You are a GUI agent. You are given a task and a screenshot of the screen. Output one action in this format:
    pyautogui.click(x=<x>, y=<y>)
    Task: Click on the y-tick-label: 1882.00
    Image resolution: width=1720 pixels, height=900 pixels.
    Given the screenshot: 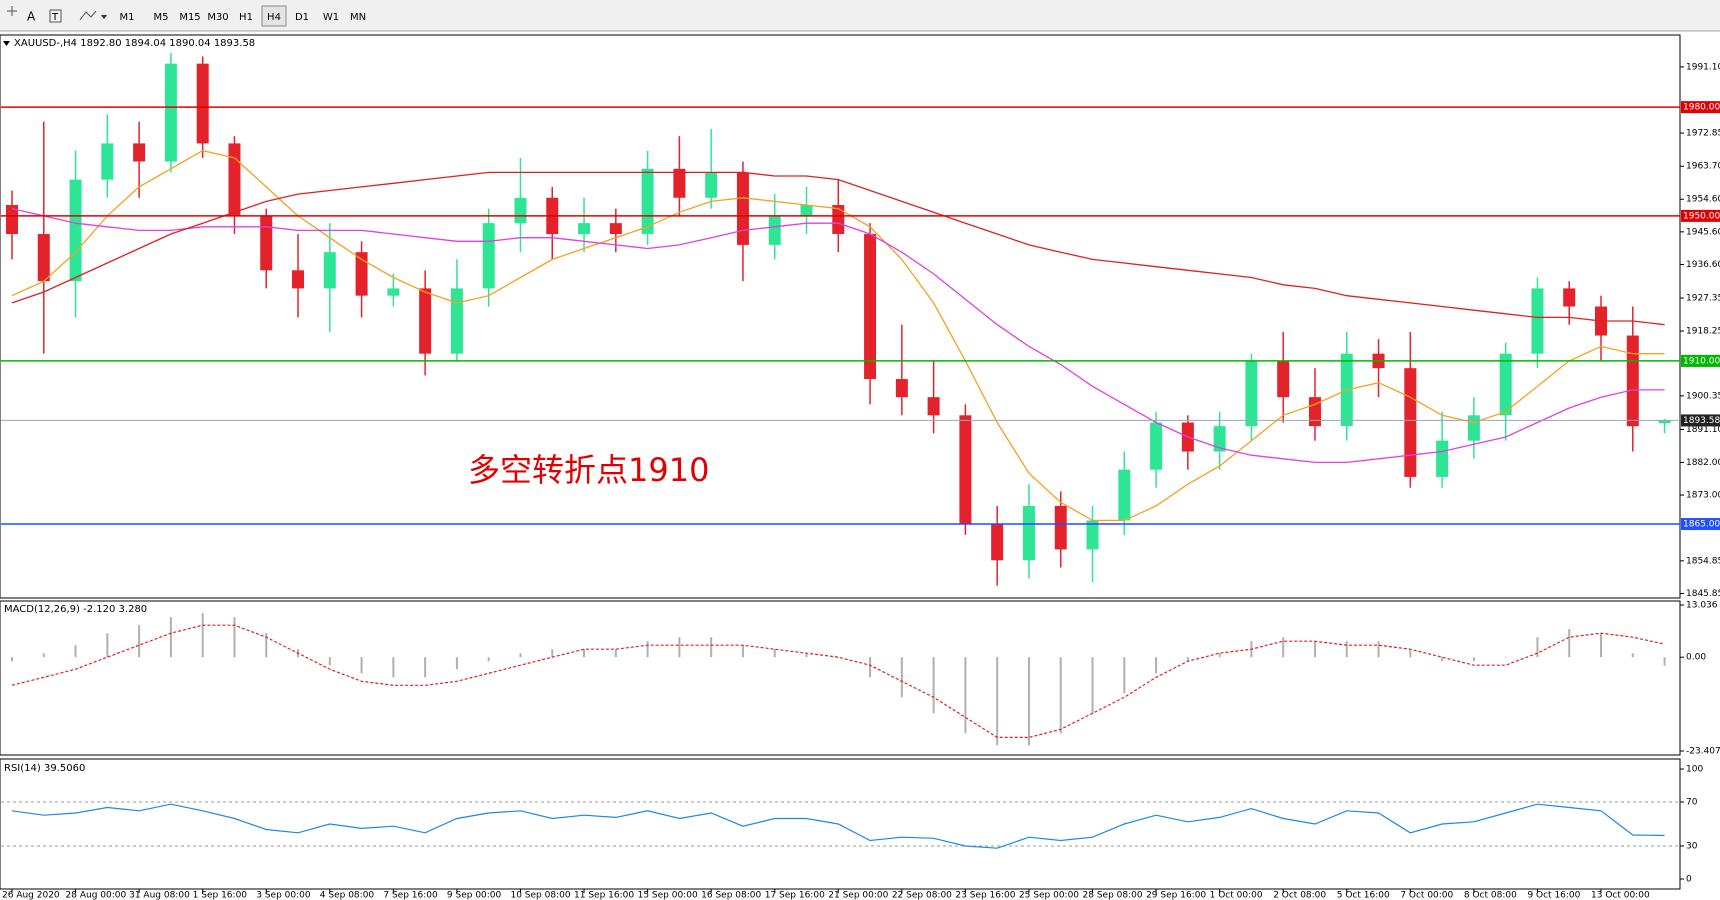 What is the action you would take?
    pyautogui.click(x=1703, y=463)
    